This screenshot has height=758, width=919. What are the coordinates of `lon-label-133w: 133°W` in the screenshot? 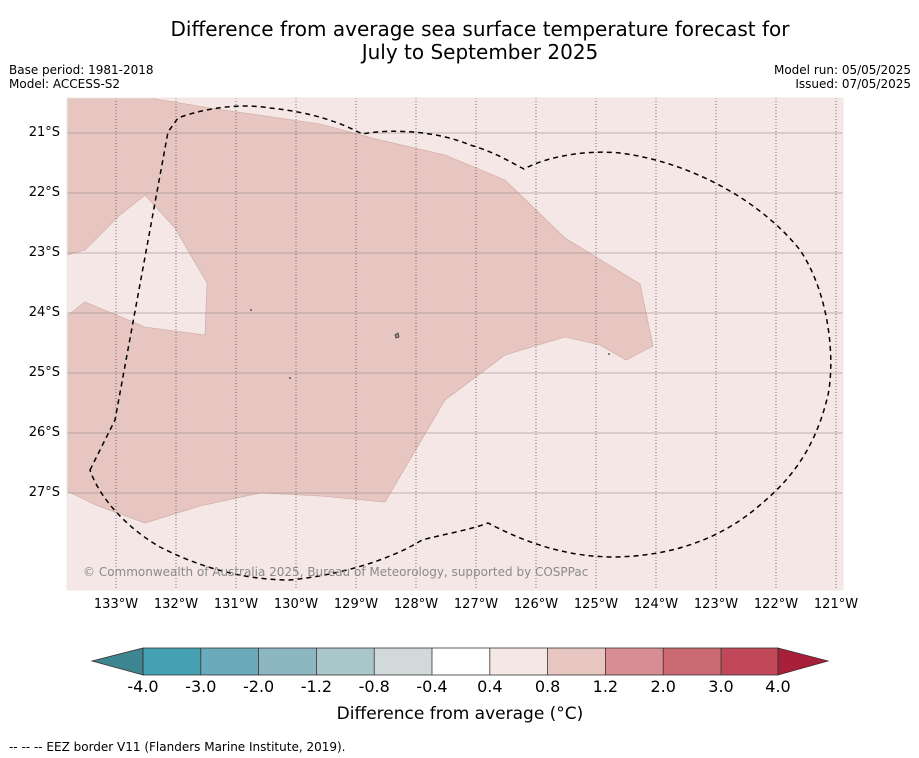 It's located at (116, 604).